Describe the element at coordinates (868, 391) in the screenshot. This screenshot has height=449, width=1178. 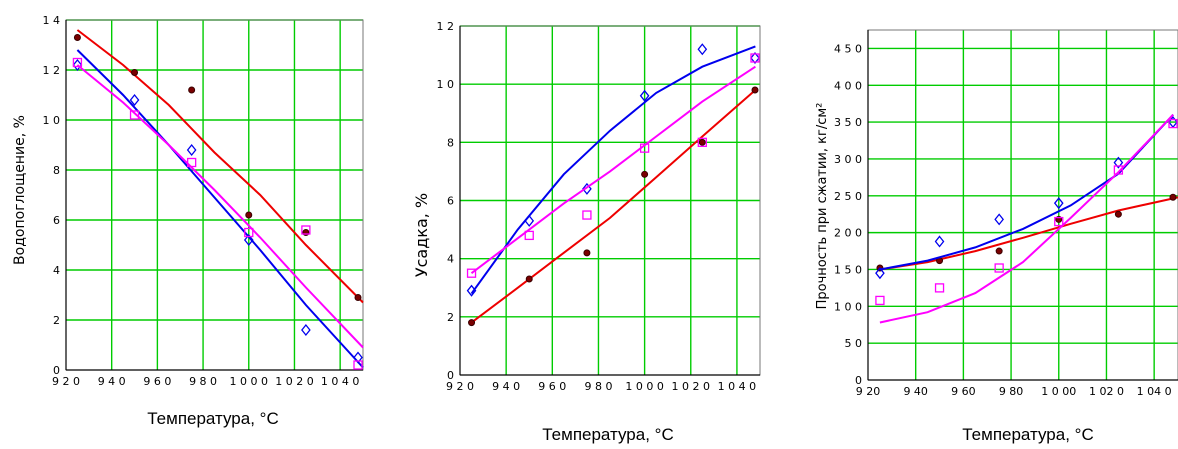
I see `x-tick-label: 9 20` at that location.